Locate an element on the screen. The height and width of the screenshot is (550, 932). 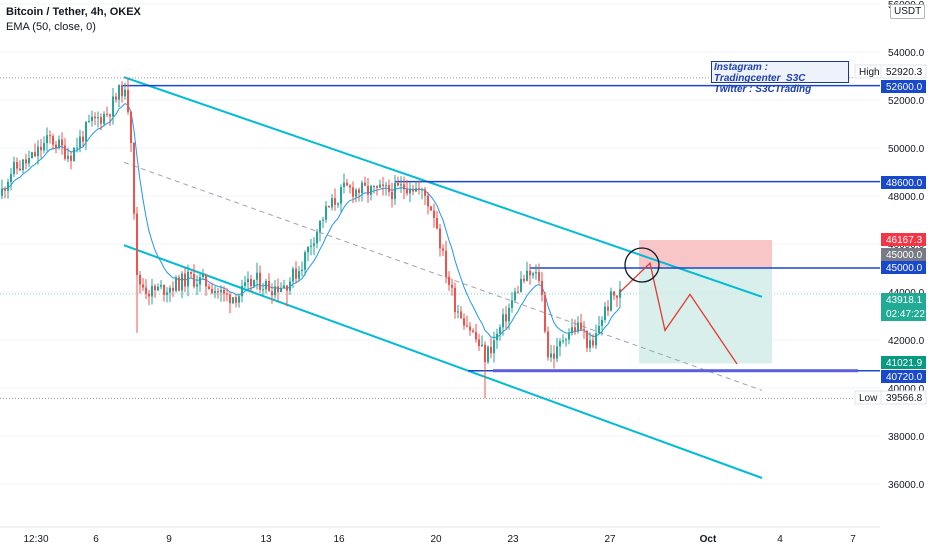
price-tick-label: 40000.0 is located at coordinates (906, 389).